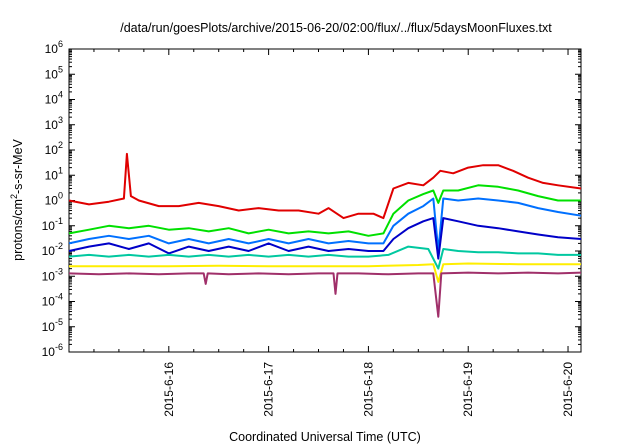  What do you see at coordinates (368, 389) in the screenshot?
I see `x-tick-label: 2015-6-18` at bounding box center [368, 389].